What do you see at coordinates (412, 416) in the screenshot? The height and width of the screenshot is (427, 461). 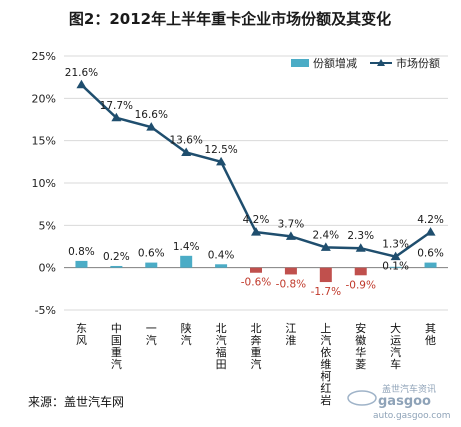 I see `watermark-url: auto.gasgoo.com` at bounding box center [412, 416].